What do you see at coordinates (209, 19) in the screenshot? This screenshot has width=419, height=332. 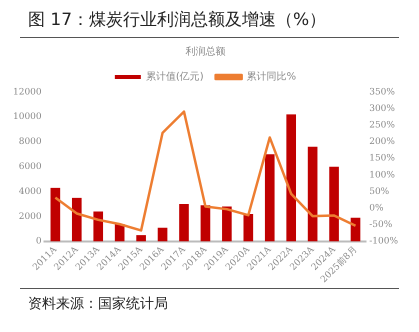 I see `chart-title: 图 17：煤炭行业利润总额及增速（%）` at bounding box center [209, 19].